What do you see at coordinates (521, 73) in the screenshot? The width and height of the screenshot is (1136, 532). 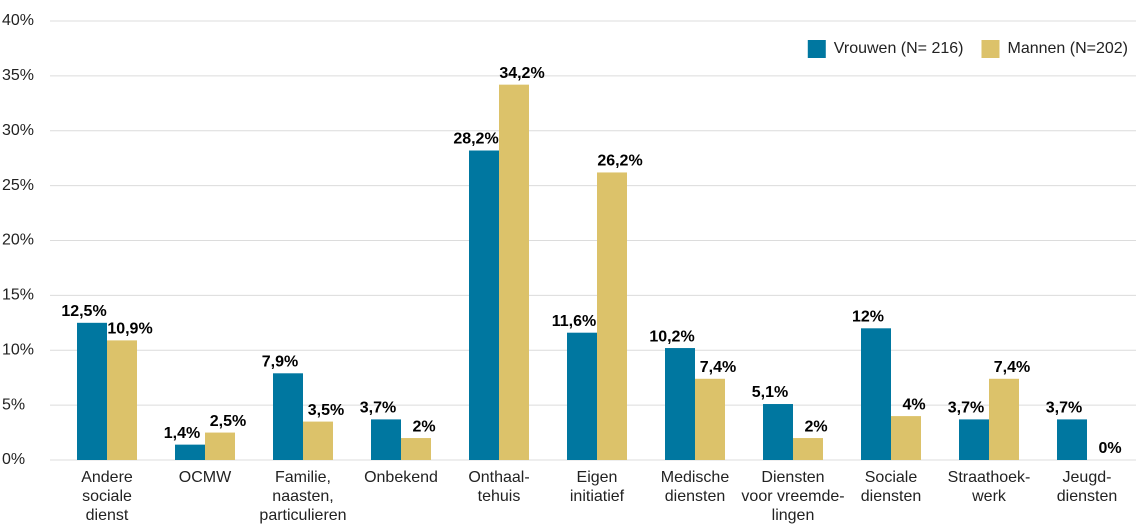 I see `value-label: 34,2%` at bounding box center [521, 73].